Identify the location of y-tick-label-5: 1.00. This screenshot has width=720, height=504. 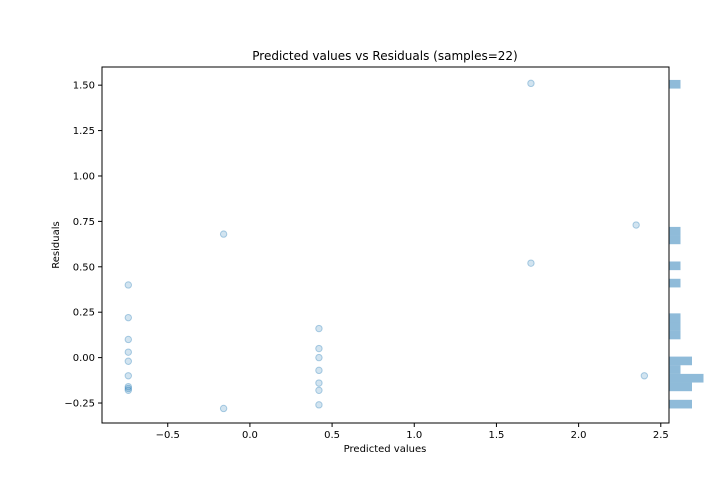
(84, 176).